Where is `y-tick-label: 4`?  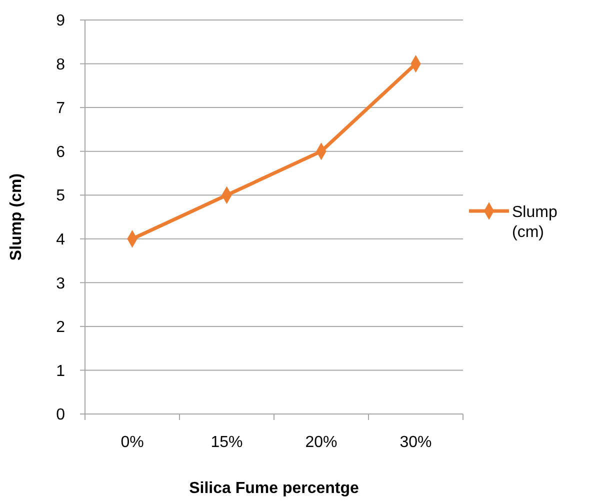
y-tick-label: 4 is located at coordinates (61, 239).